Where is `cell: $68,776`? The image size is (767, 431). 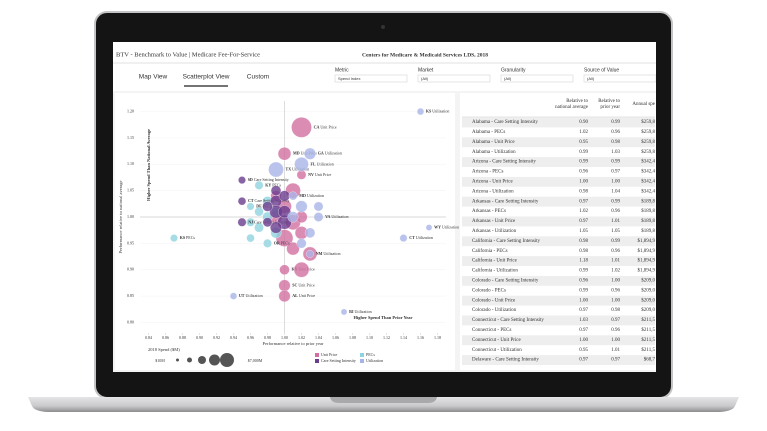 cell: $68,776 is located at coordinates (652, 360).